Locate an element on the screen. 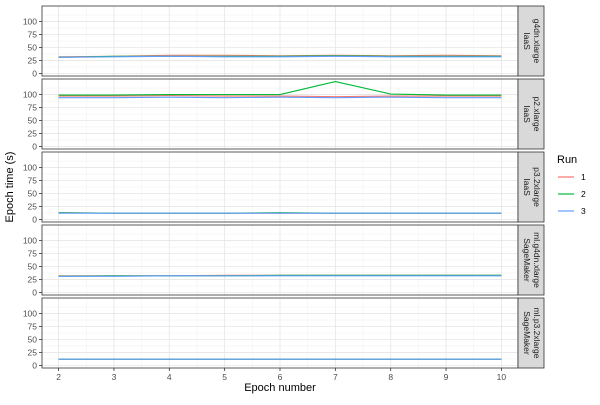 The image size is (600, 405). x-tick-label: 5 is located at coordinates (224, 377).